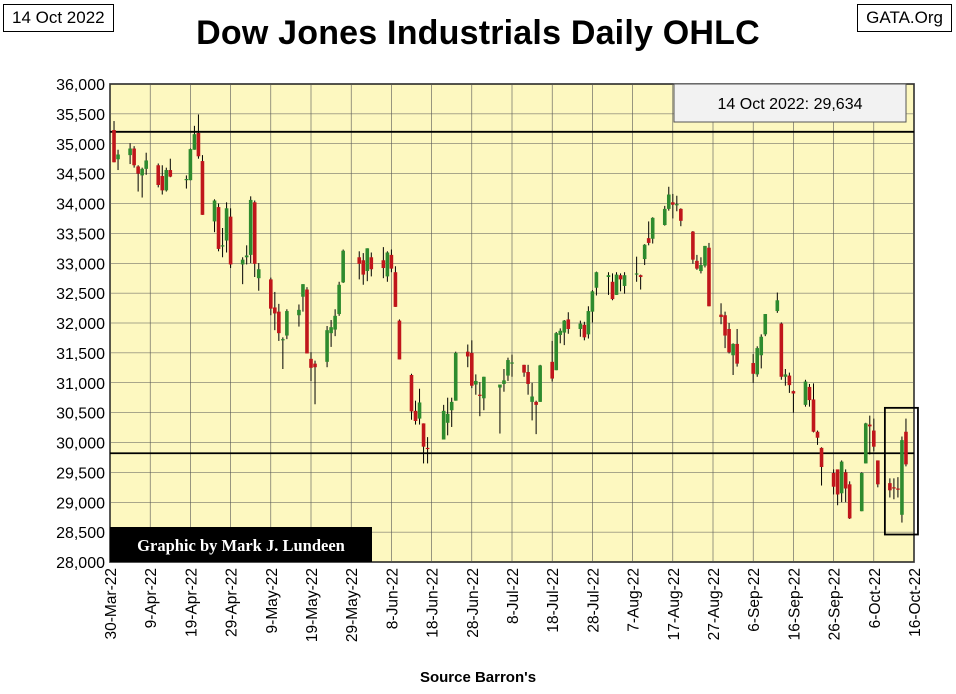  I want to click on date-label: 14 Oct 2022, so click(58, 18).